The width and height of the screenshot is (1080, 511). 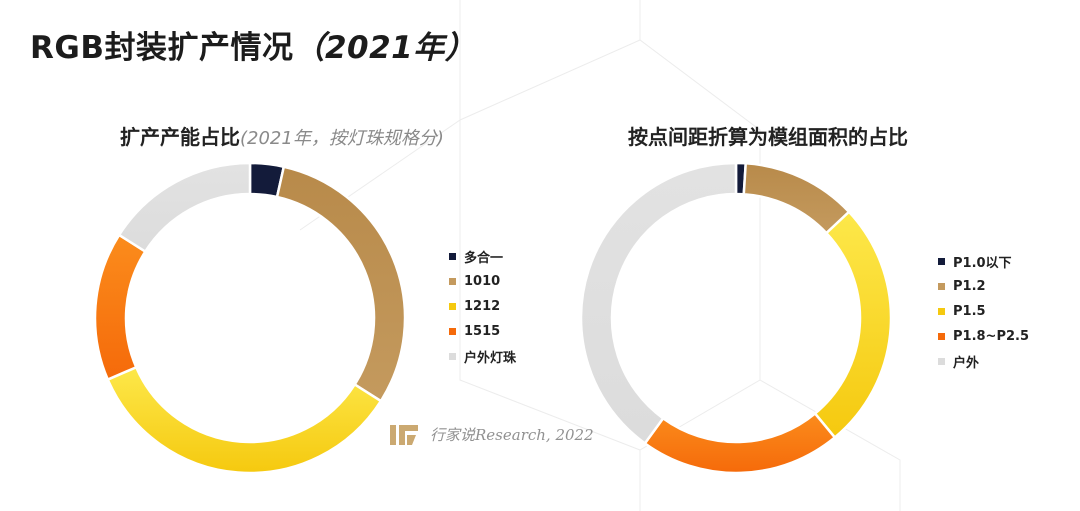 I want to click on legend-item-capacity: 多合一, so click(x=482, y=256).